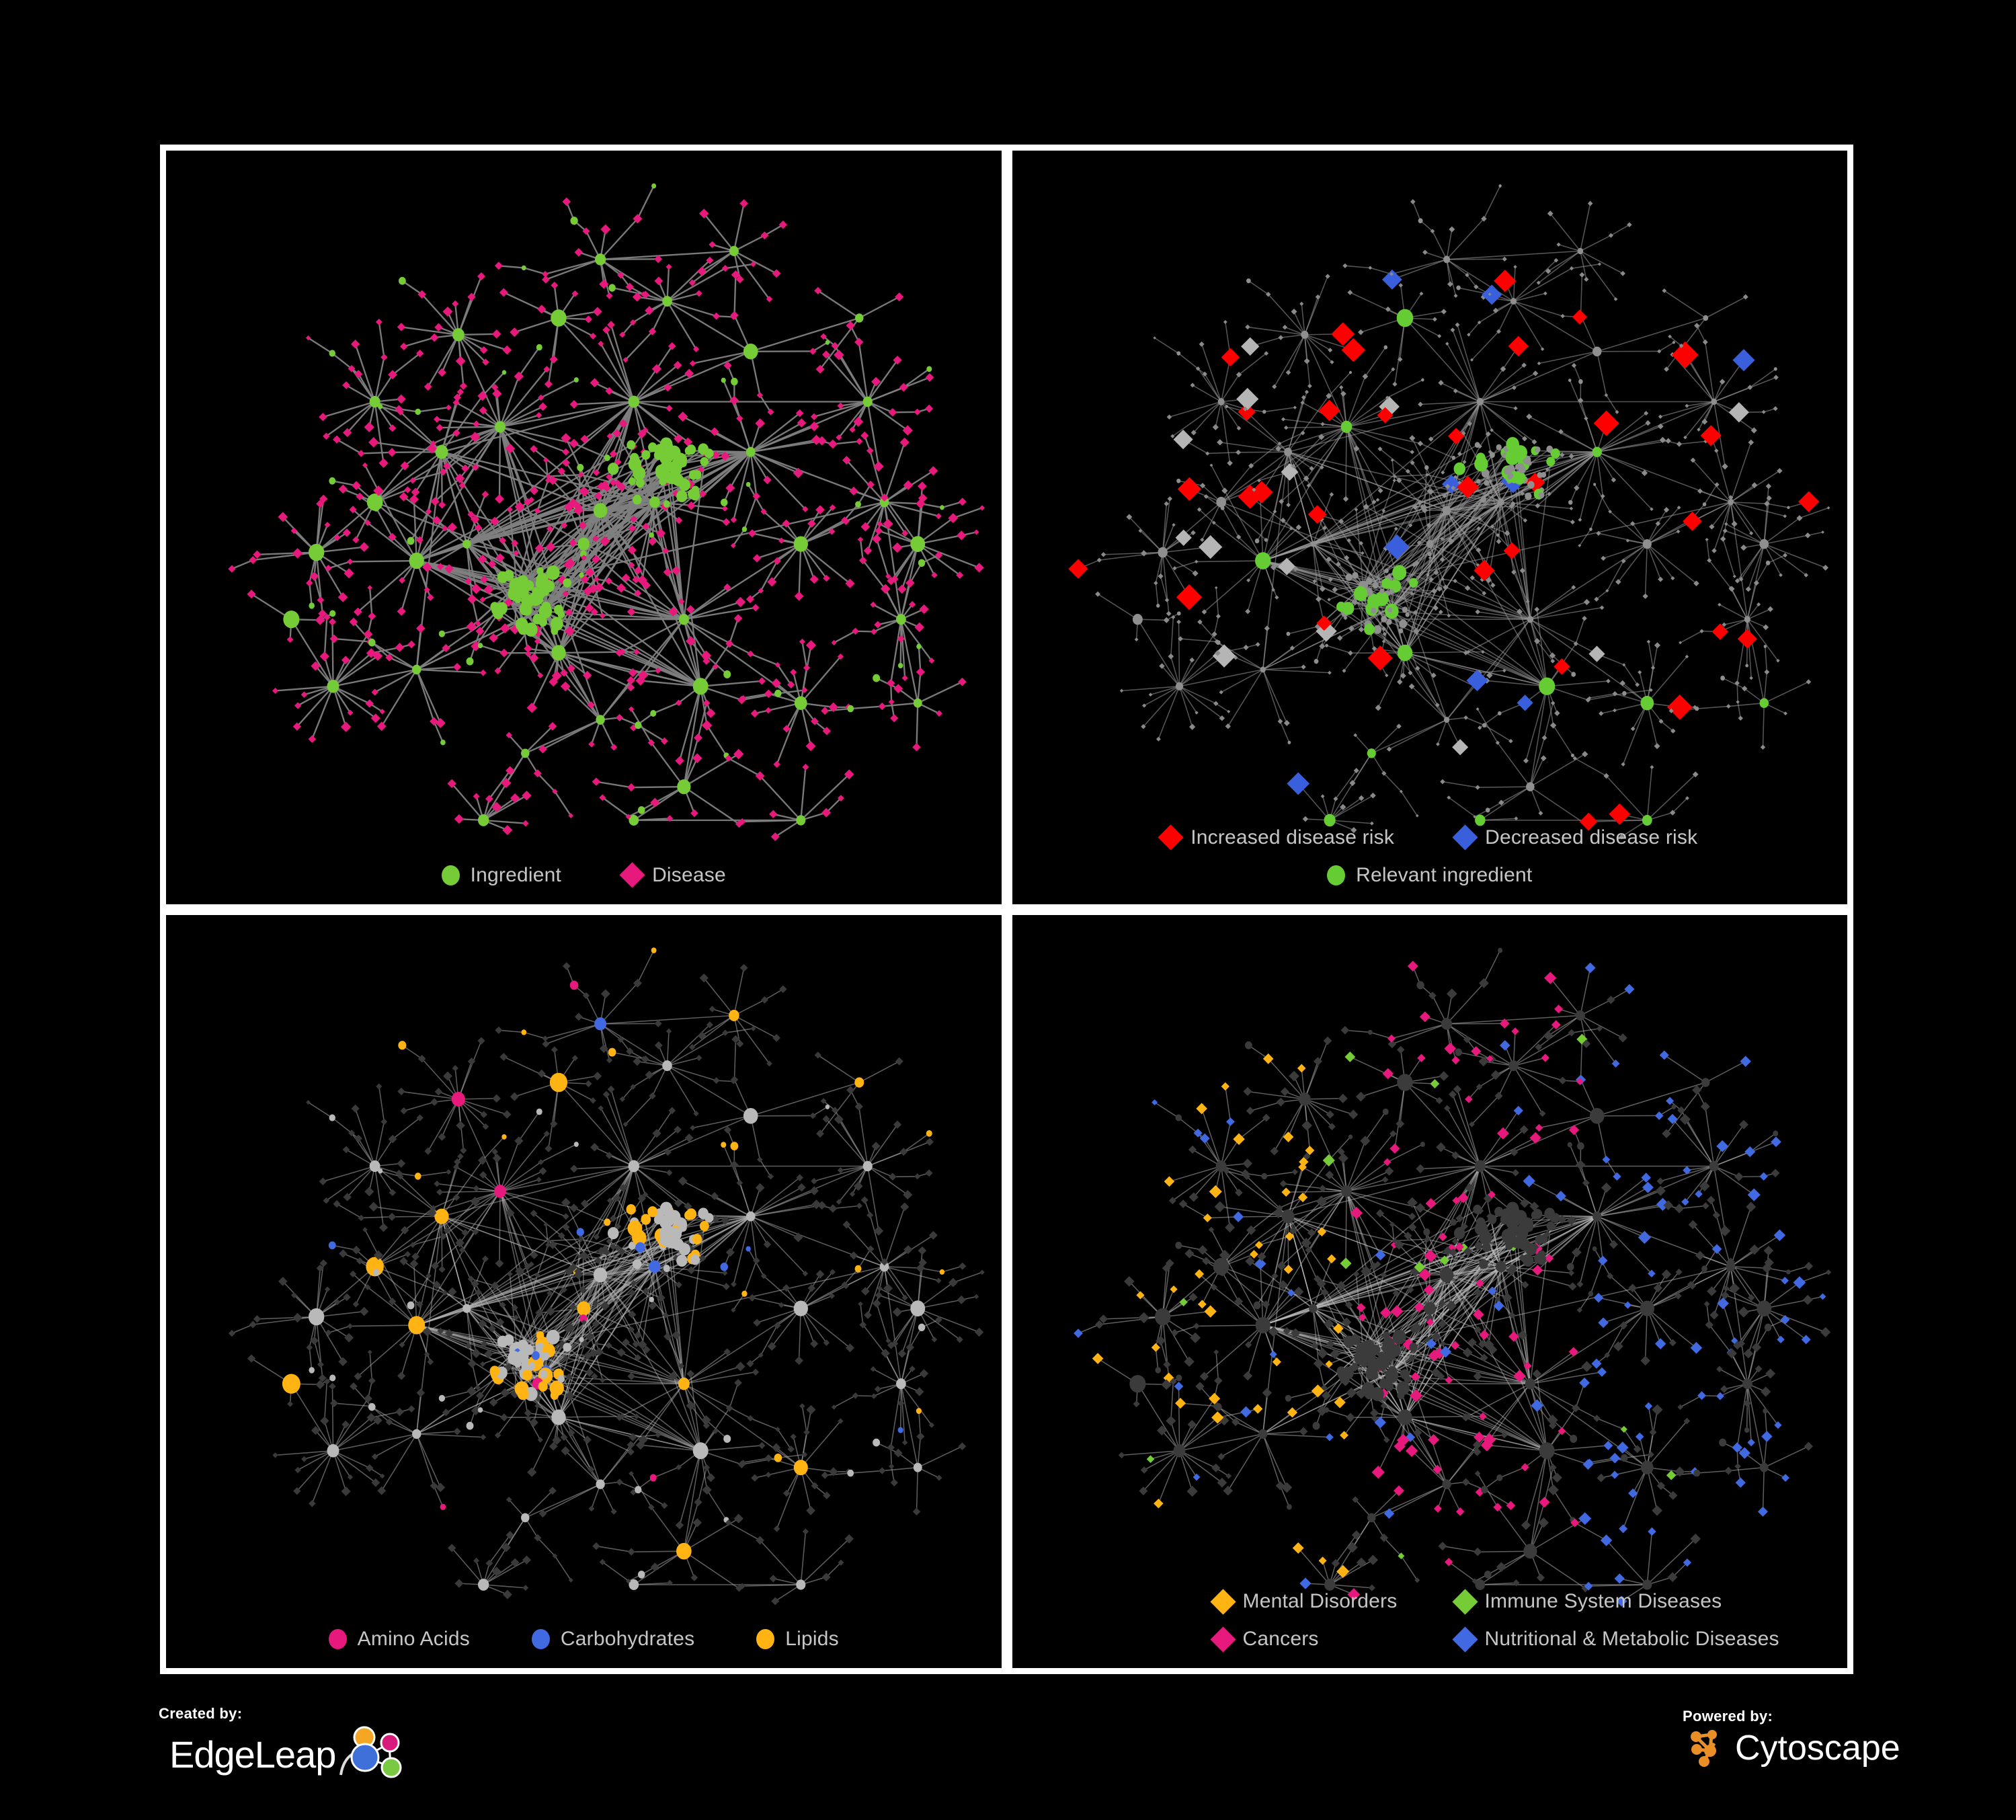  I want to click on cytoscape-logo-icon, so click(1704, 1748).